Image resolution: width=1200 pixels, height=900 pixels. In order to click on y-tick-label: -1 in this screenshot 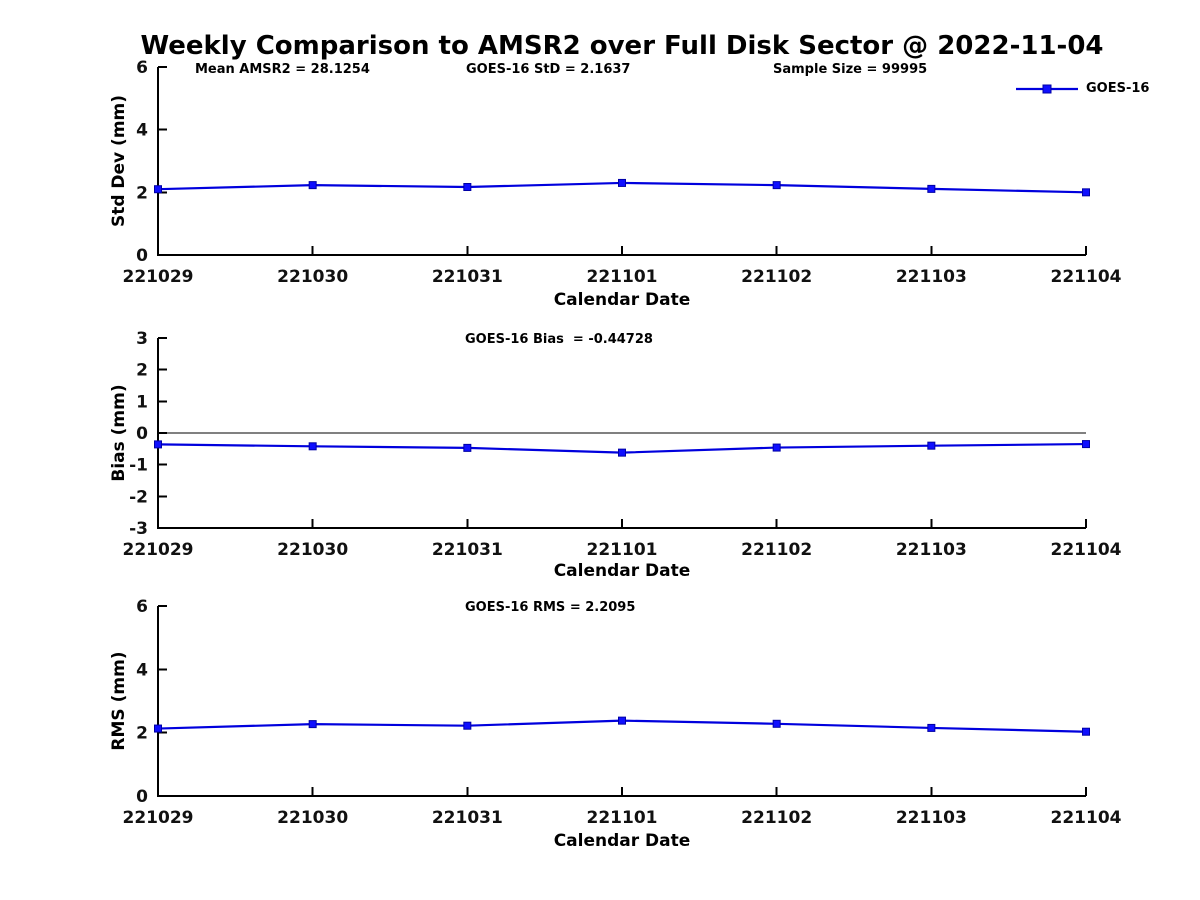, I will do `click(138, 466)`.